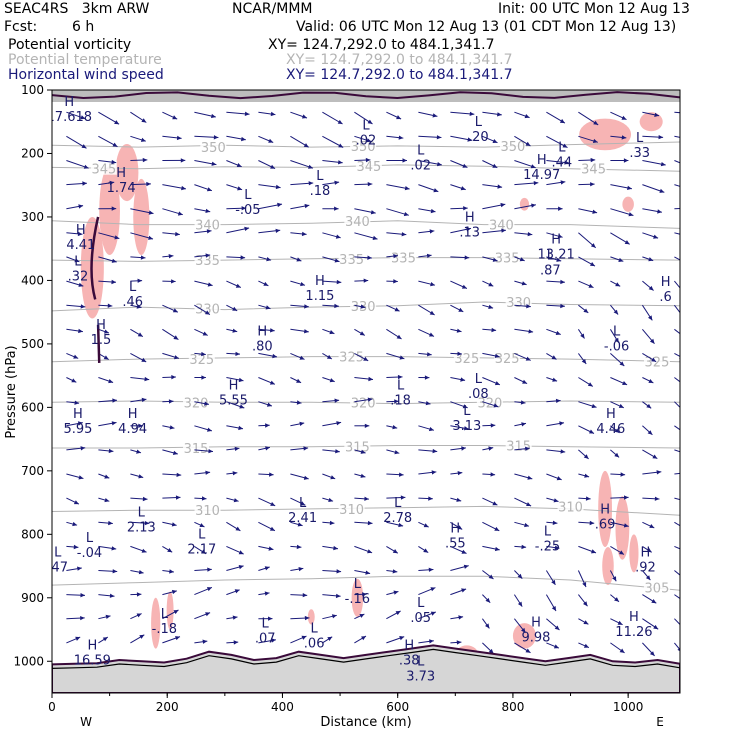  What do you see at coordinates (262, 347) in the screenshot?
I see `extremum-value: .80` at bounding box center [262, 347].